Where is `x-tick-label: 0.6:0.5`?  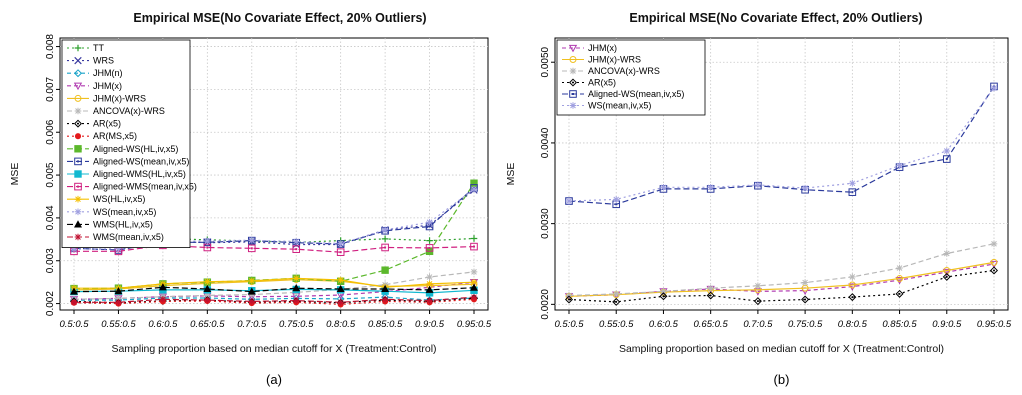
x-tick-label: 0.6:0.5 is located at coordinates (664, 324).